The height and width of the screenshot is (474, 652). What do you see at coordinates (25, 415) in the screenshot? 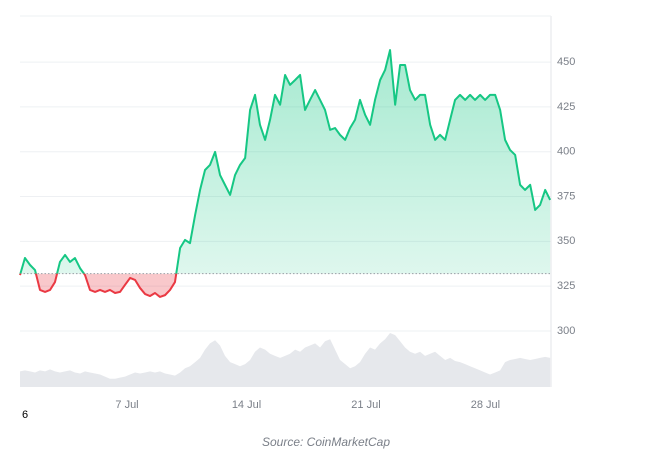
I see `corner-label: 6` at bounding box center [25, 415].